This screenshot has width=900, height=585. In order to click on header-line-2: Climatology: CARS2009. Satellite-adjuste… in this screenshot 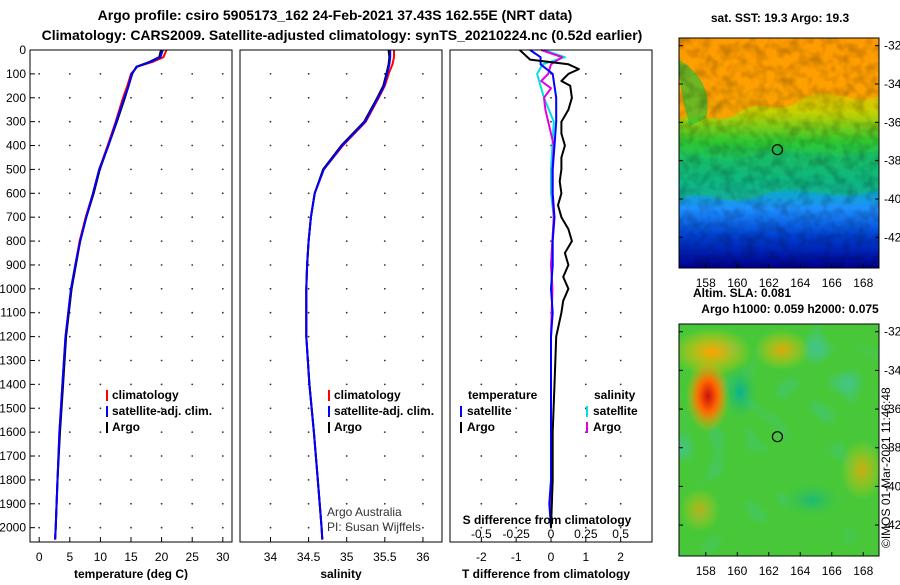, I will do `click(342, 35)`.